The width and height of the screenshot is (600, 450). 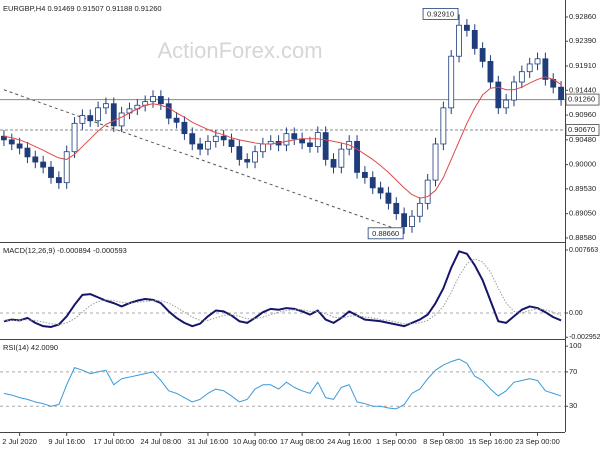 What do you see at coordinates (584, 337) in the screenshot?
I see `y-tick-label: -0.002952` at bounding box center [584, 337].